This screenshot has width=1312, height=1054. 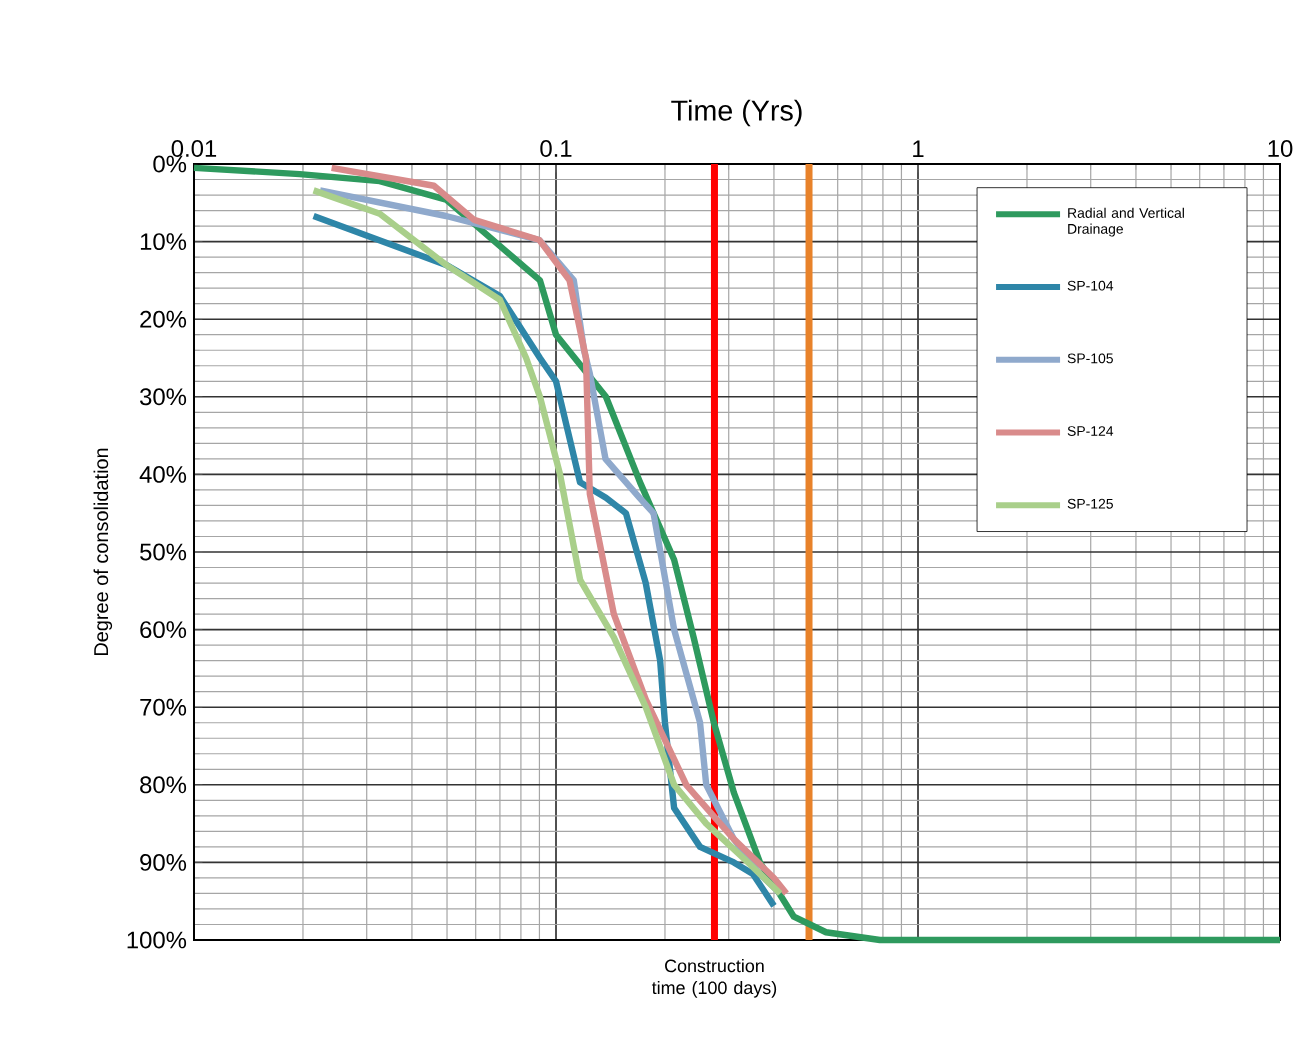 What do you see at coordinates (714, 978) in the screenshot?
I see `ref-line-label: Construction time (100 days)` at bounding box center [714, 978].